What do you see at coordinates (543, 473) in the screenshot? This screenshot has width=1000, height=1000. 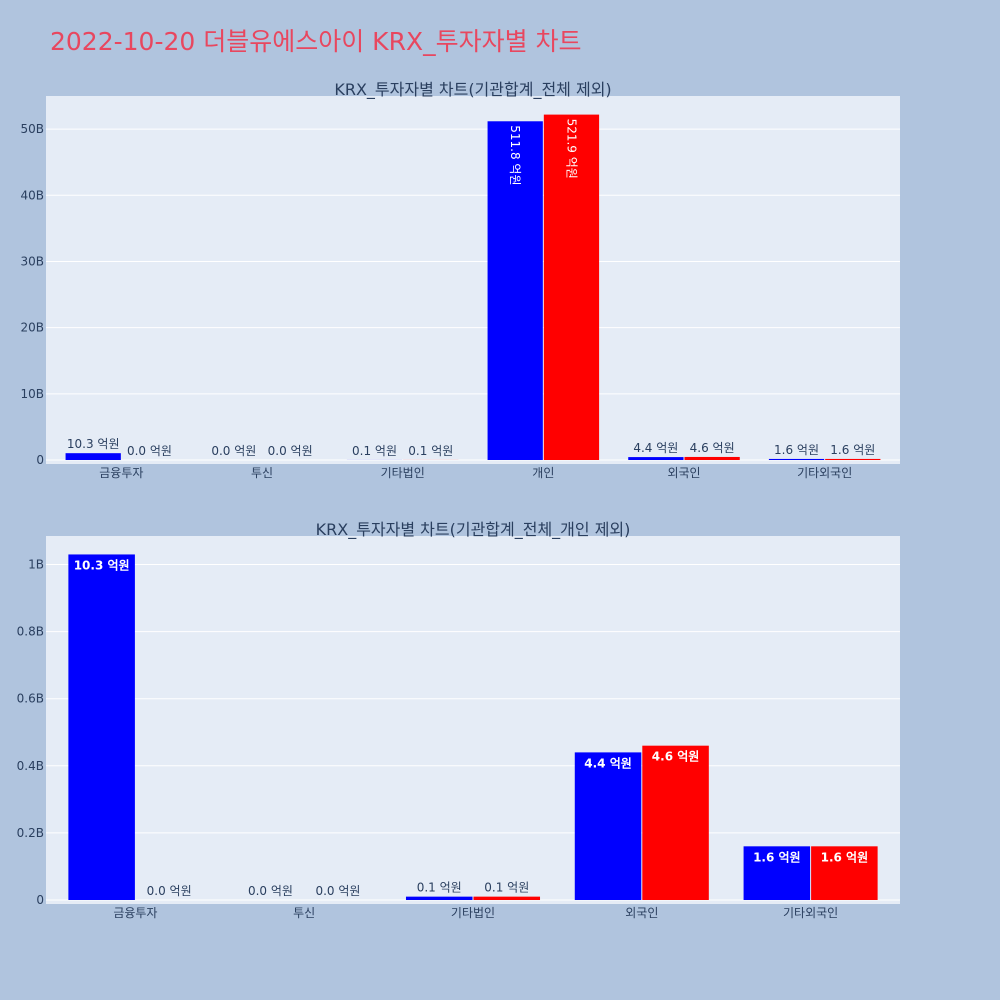 I see `x-tick-label: 개인` at bounding box center [543, 473].